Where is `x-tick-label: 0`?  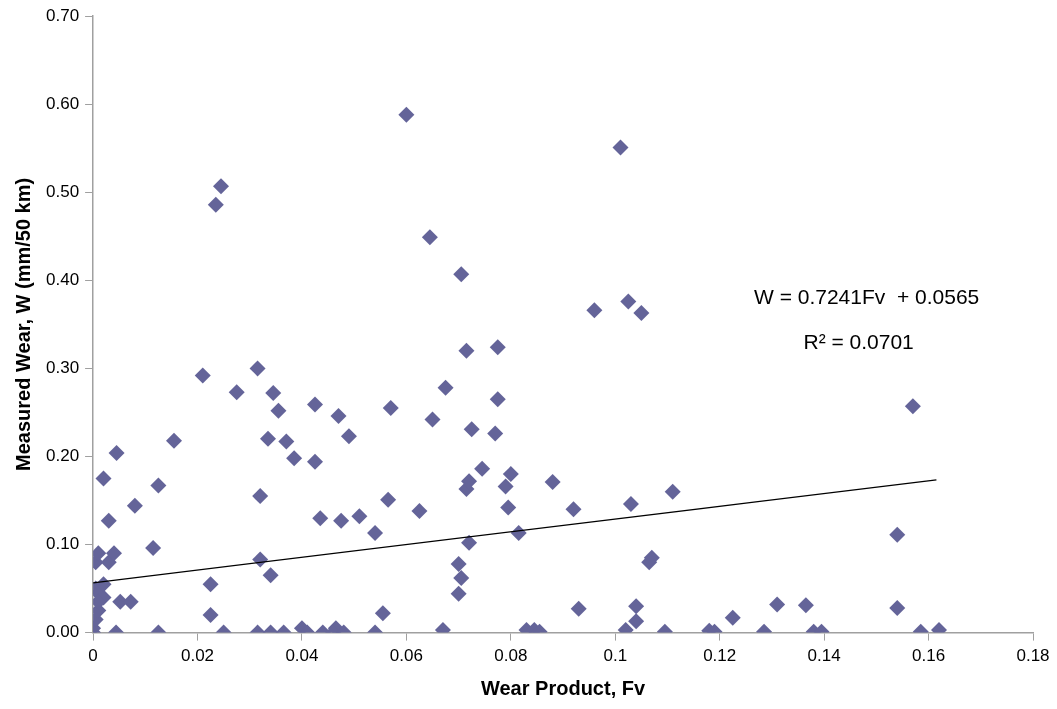
x-tick-label: 0 is located at coordinates (93, 656).